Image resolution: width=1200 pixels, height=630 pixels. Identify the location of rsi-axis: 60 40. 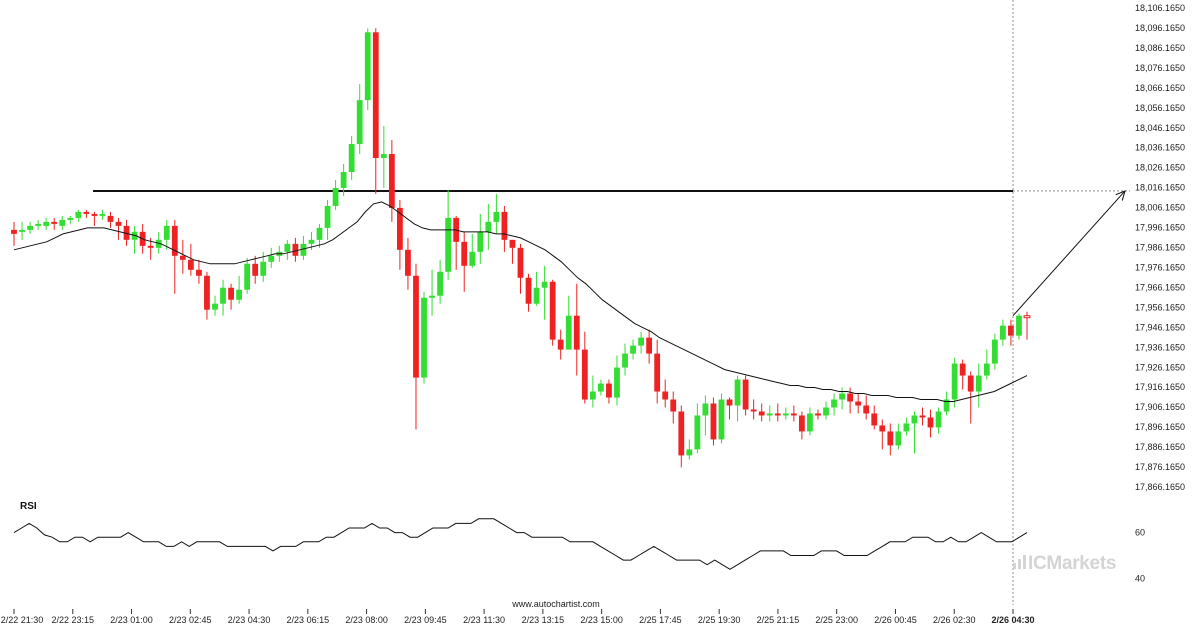
(1140, 556).